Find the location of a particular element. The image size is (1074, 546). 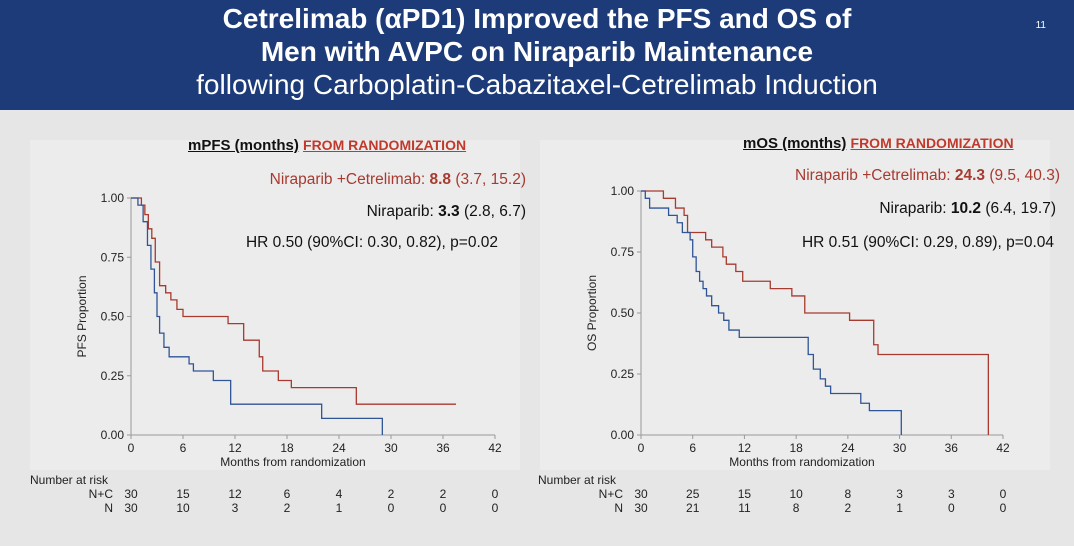

pfs-y-tick-label: 0.75 is located at coordinates (113, 257).